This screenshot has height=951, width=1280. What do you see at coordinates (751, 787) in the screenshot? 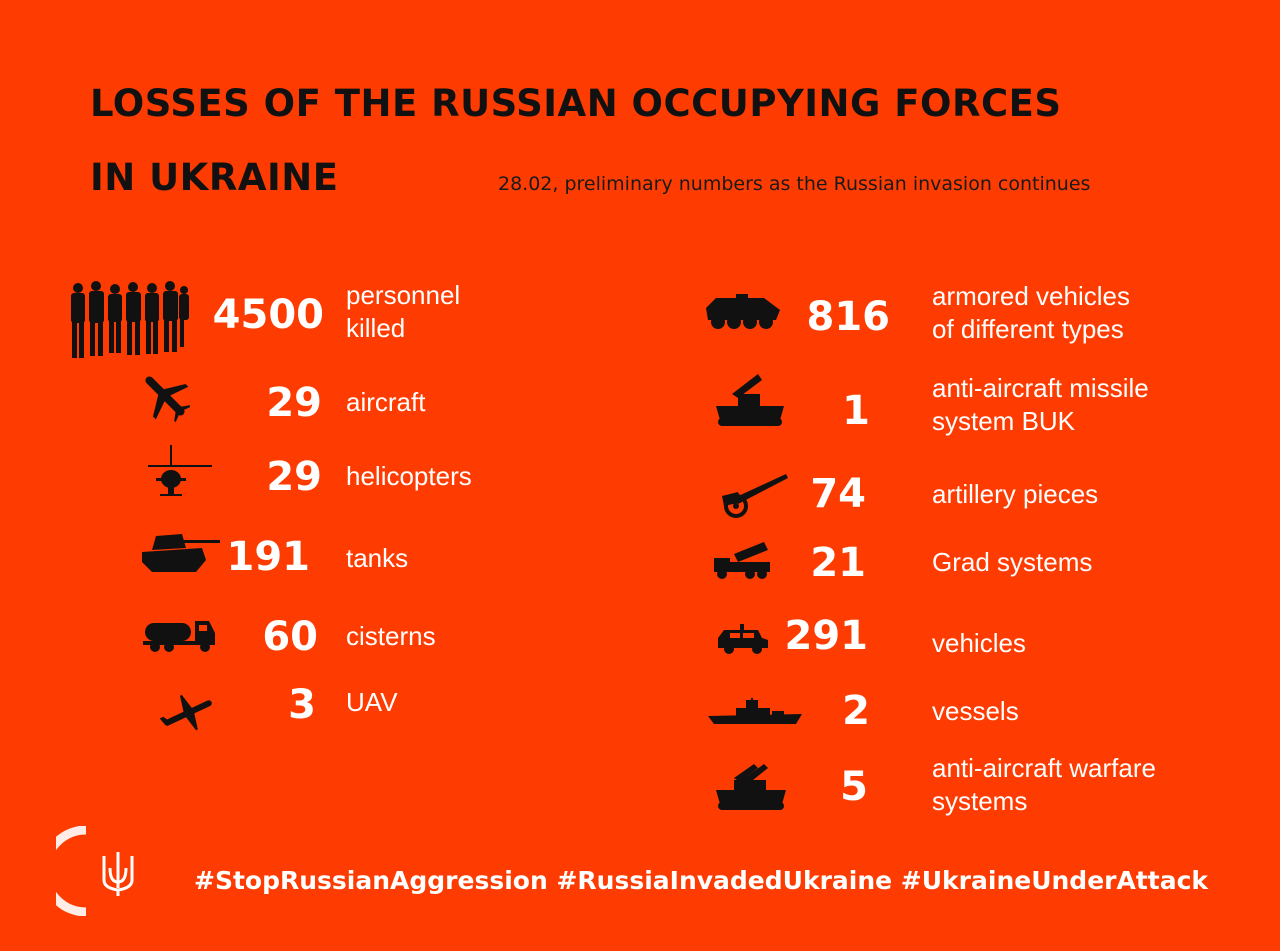
I see `anti-aircraft-warfare-icon` at bounding box center [751, 787].